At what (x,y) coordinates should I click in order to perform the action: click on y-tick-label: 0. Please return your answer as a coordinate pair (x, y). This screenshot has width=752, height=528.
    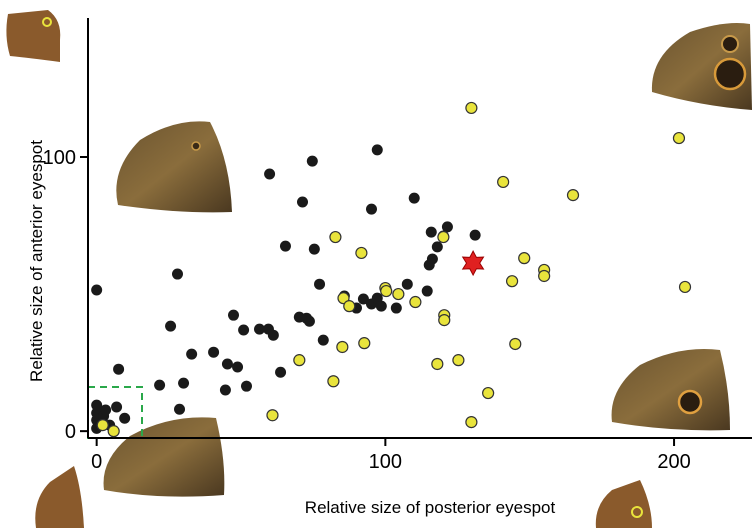
    Looking at the image, I should click on (70, 432).